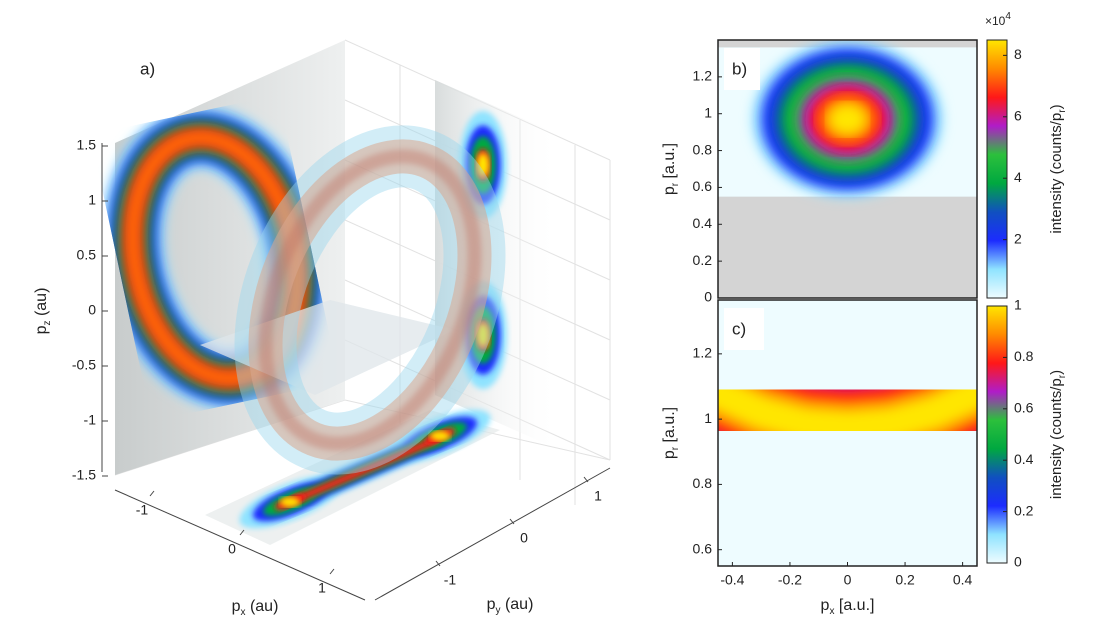  Describe the element at coordinates (1024, 459) in the screenshot. I see `colorbar-tick-label: 0.4` at that location.